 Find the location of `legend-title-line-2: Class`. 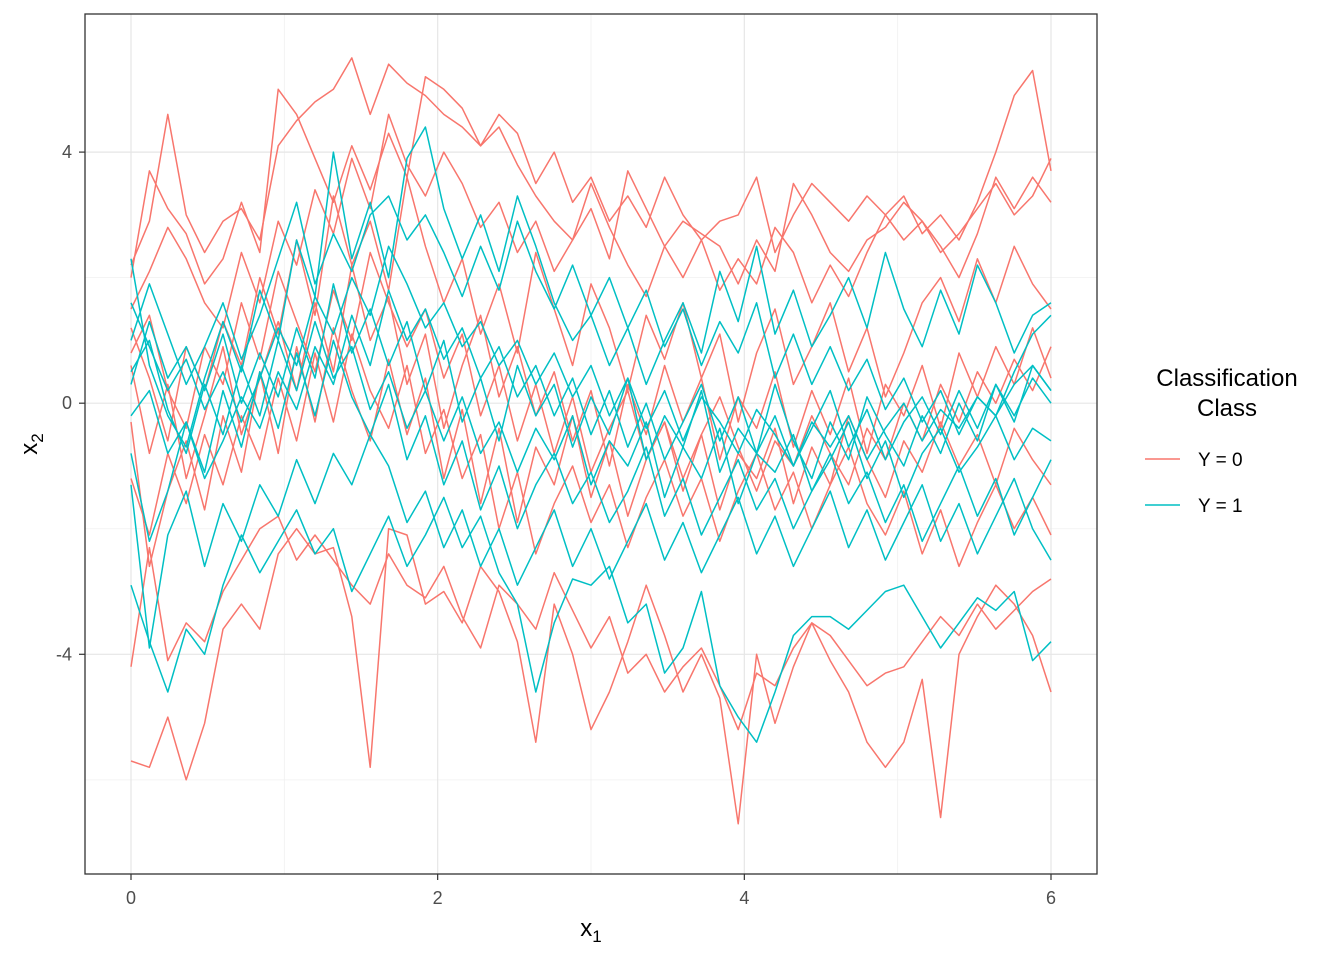

legend-title-line-2: Class is located at coordinates (1227, 408).